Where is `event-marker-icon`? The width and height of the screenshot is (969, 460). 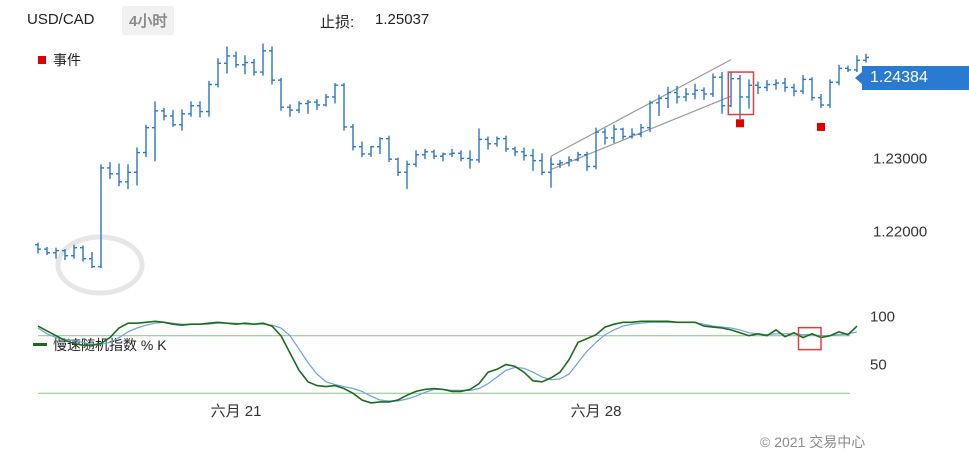
event-marker-icon is located at coordinates (42, 60).